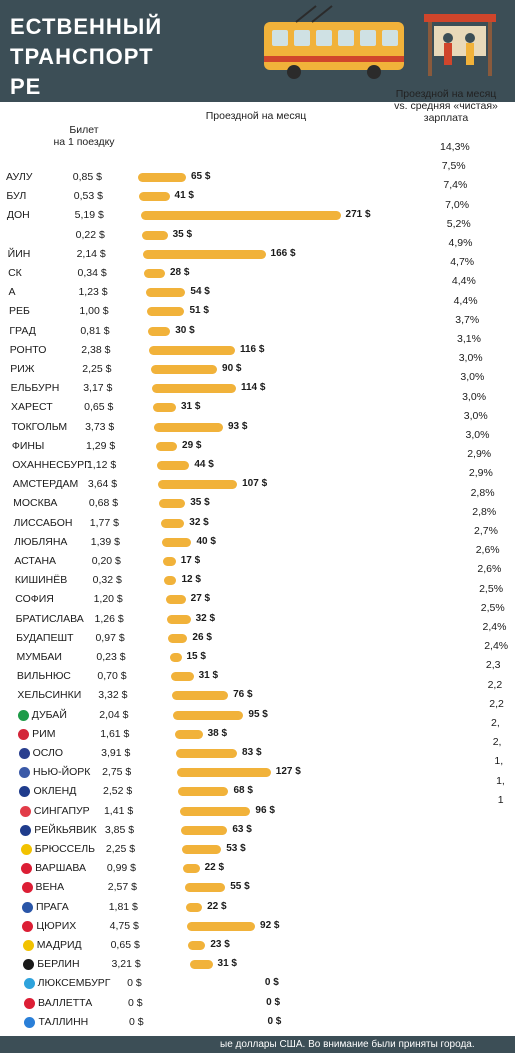 This screenshot has height=1053, width=515. Describe the element at coordinates (105, 541) in the screenshot. I see `ticket-price: 1,39 $` at that location.